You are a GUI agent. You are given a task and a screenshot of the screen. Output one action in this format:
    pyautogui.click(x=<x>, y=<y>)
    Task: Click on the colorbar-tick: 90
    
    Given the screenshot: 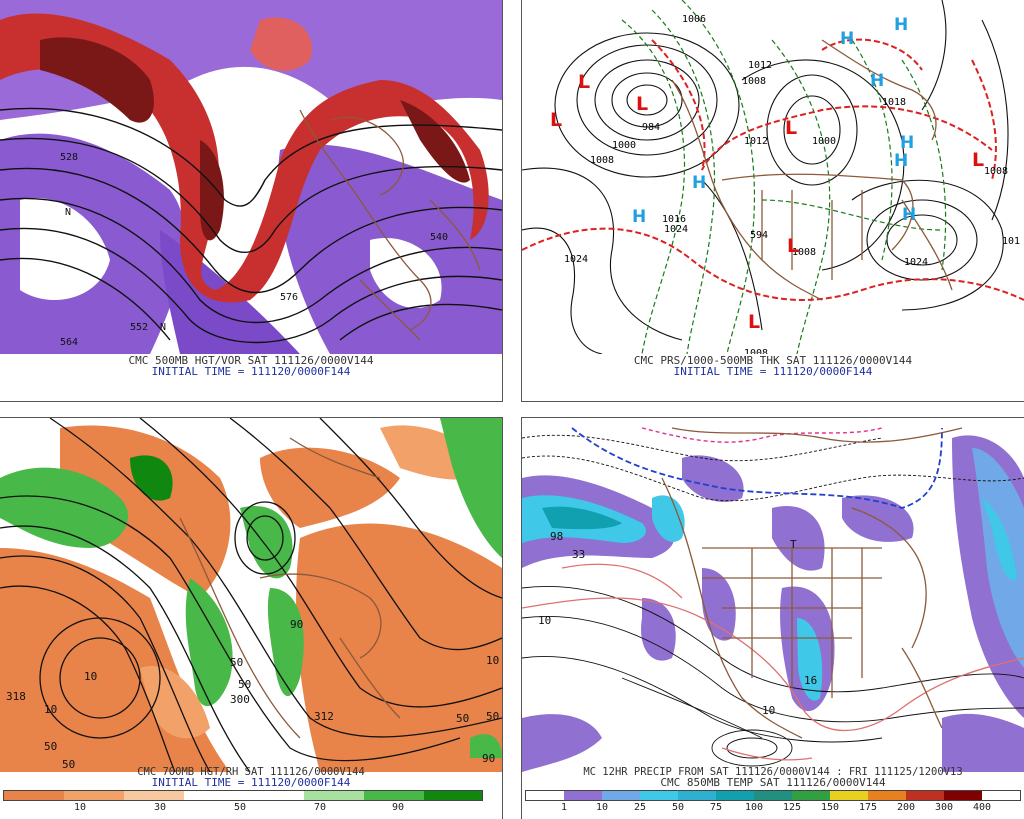 What is the action you would take?
    pyautogui.click(x=398, y=807)
    